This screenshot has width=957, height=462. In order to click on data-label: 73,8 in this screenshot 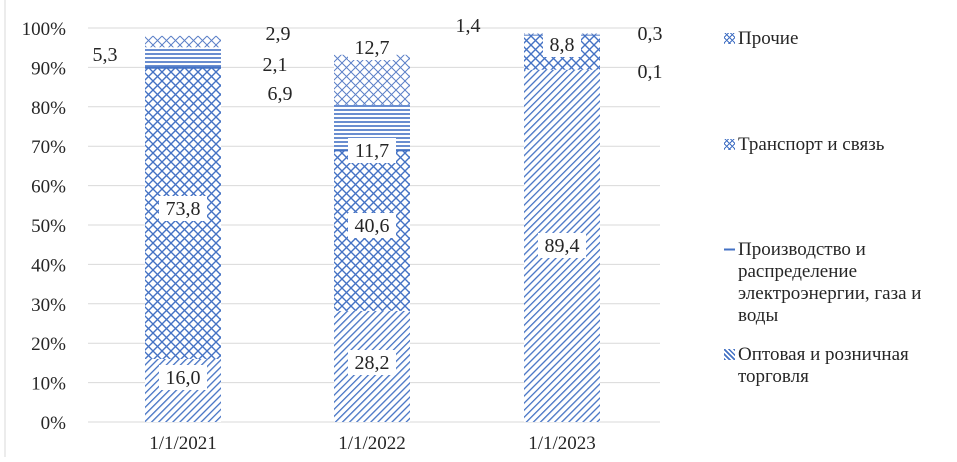, I will do `click(183, 209)`.